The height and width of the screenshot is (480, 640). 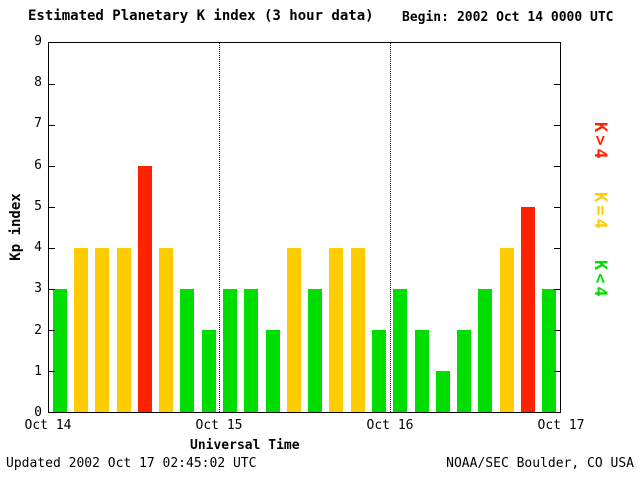 I want to click on y-tick-label: 1, so click(x=38, y=371).